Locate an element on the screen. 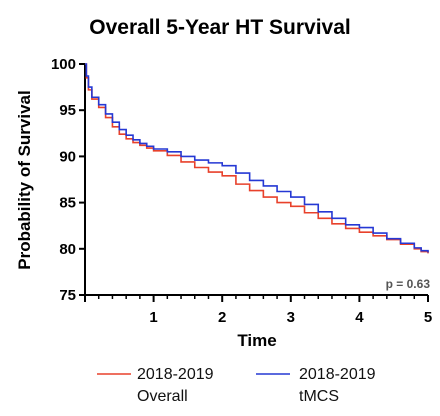 The height and width of the screenshot is (416, 440). x-tick-label: 2 is located at coordinates (222, 317).